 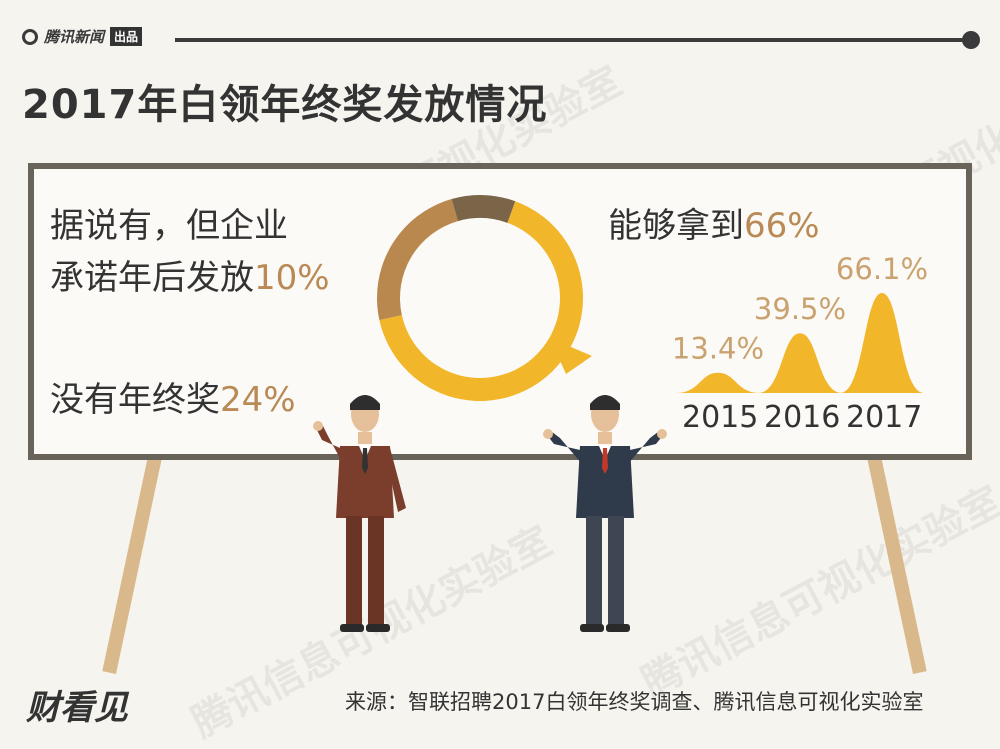 What do you see at coordinates (292, 278) in the screenshot?
I see `deferred-pct: 10%` at bounding box center [292, 278].